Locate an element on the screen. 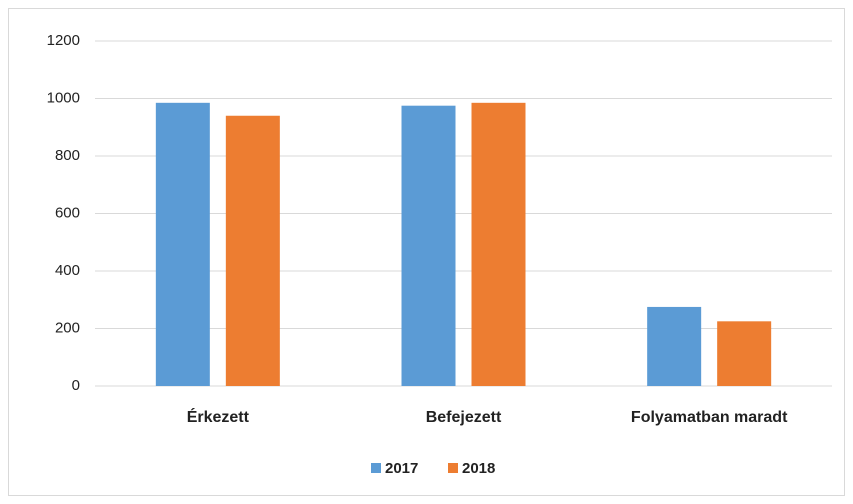 This screenshot has height=504, width=853. x-tick-label: Befejezett is located at coordinates (464, 417).